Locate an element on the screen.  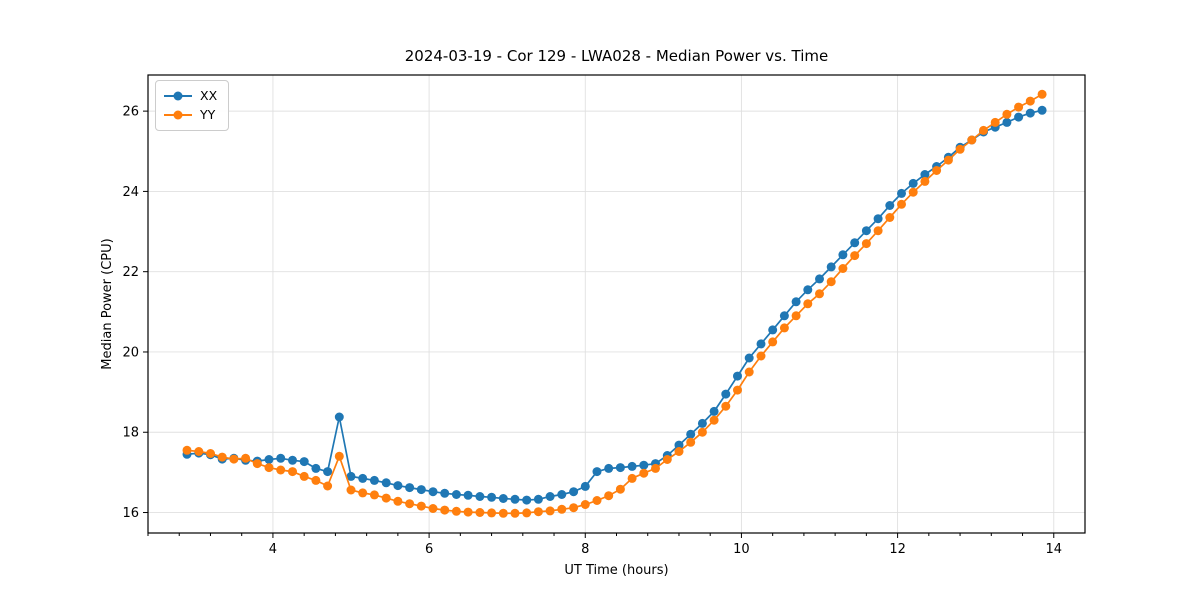
legend-item-yy: YY is located at coordinates (190, 114).